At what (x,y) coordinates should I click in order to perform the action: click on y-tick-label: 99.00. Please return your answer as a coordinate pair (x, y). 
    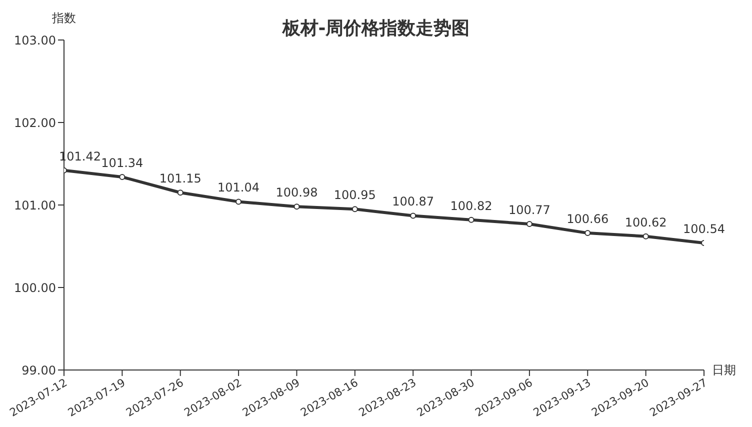
    Looking at the image, I should click on (39, 370).